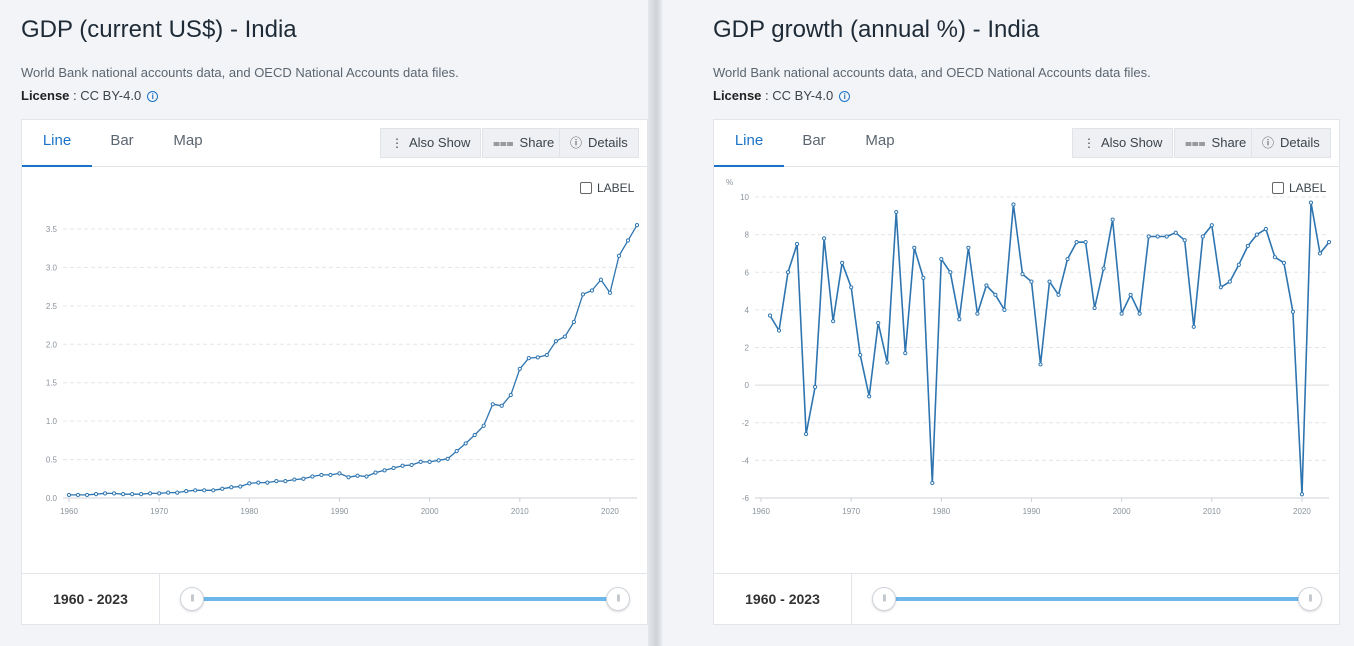  I want to click on share-icon: ⩶, so click(1195, 143).